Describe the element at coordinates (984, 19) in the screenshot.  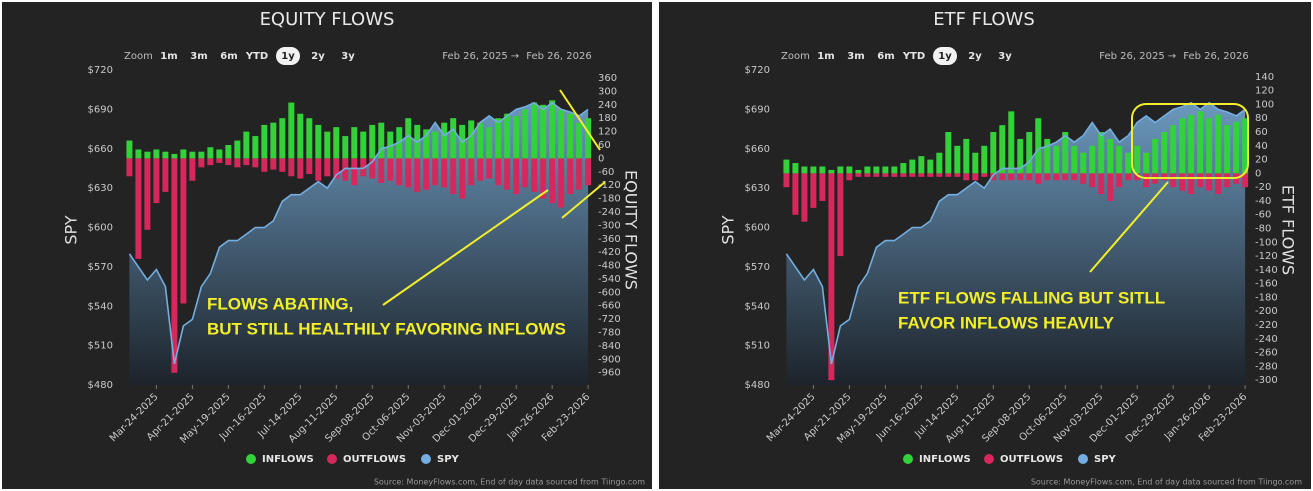
I see `chart-title: ETF FLOWS` at that location.